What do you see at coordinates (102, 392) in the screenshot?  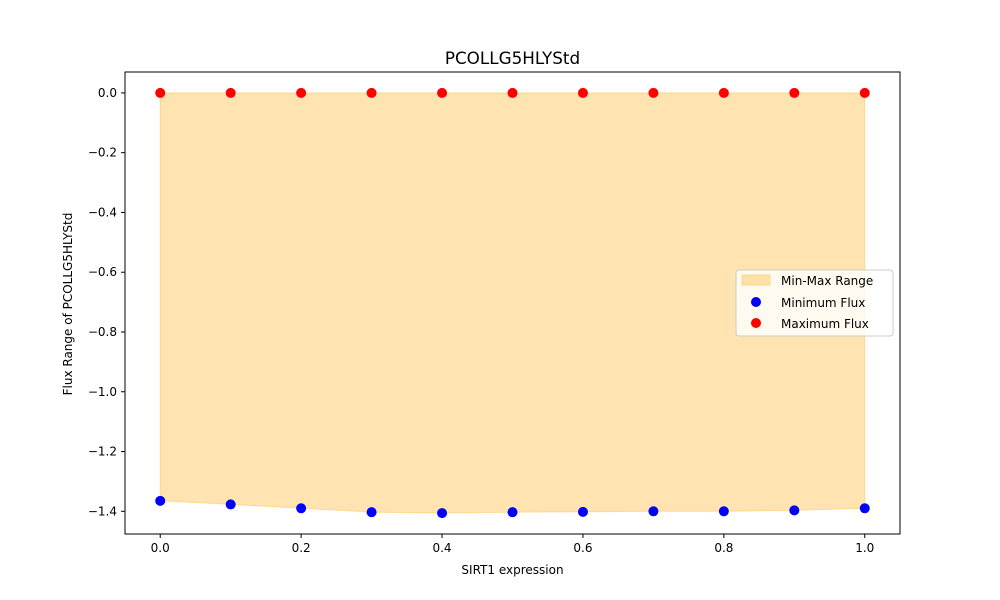 I see `y-tick-label: −1.0` at bounding box center [102, 392].